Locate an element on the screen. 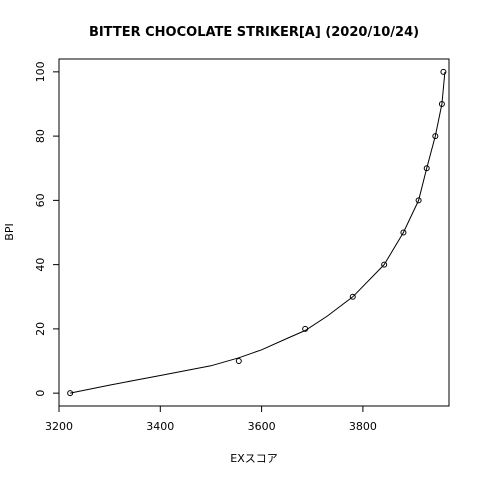 This screenshot has width=480, height=480. y-tick-label: 80 is located at coordinates (40, 136).